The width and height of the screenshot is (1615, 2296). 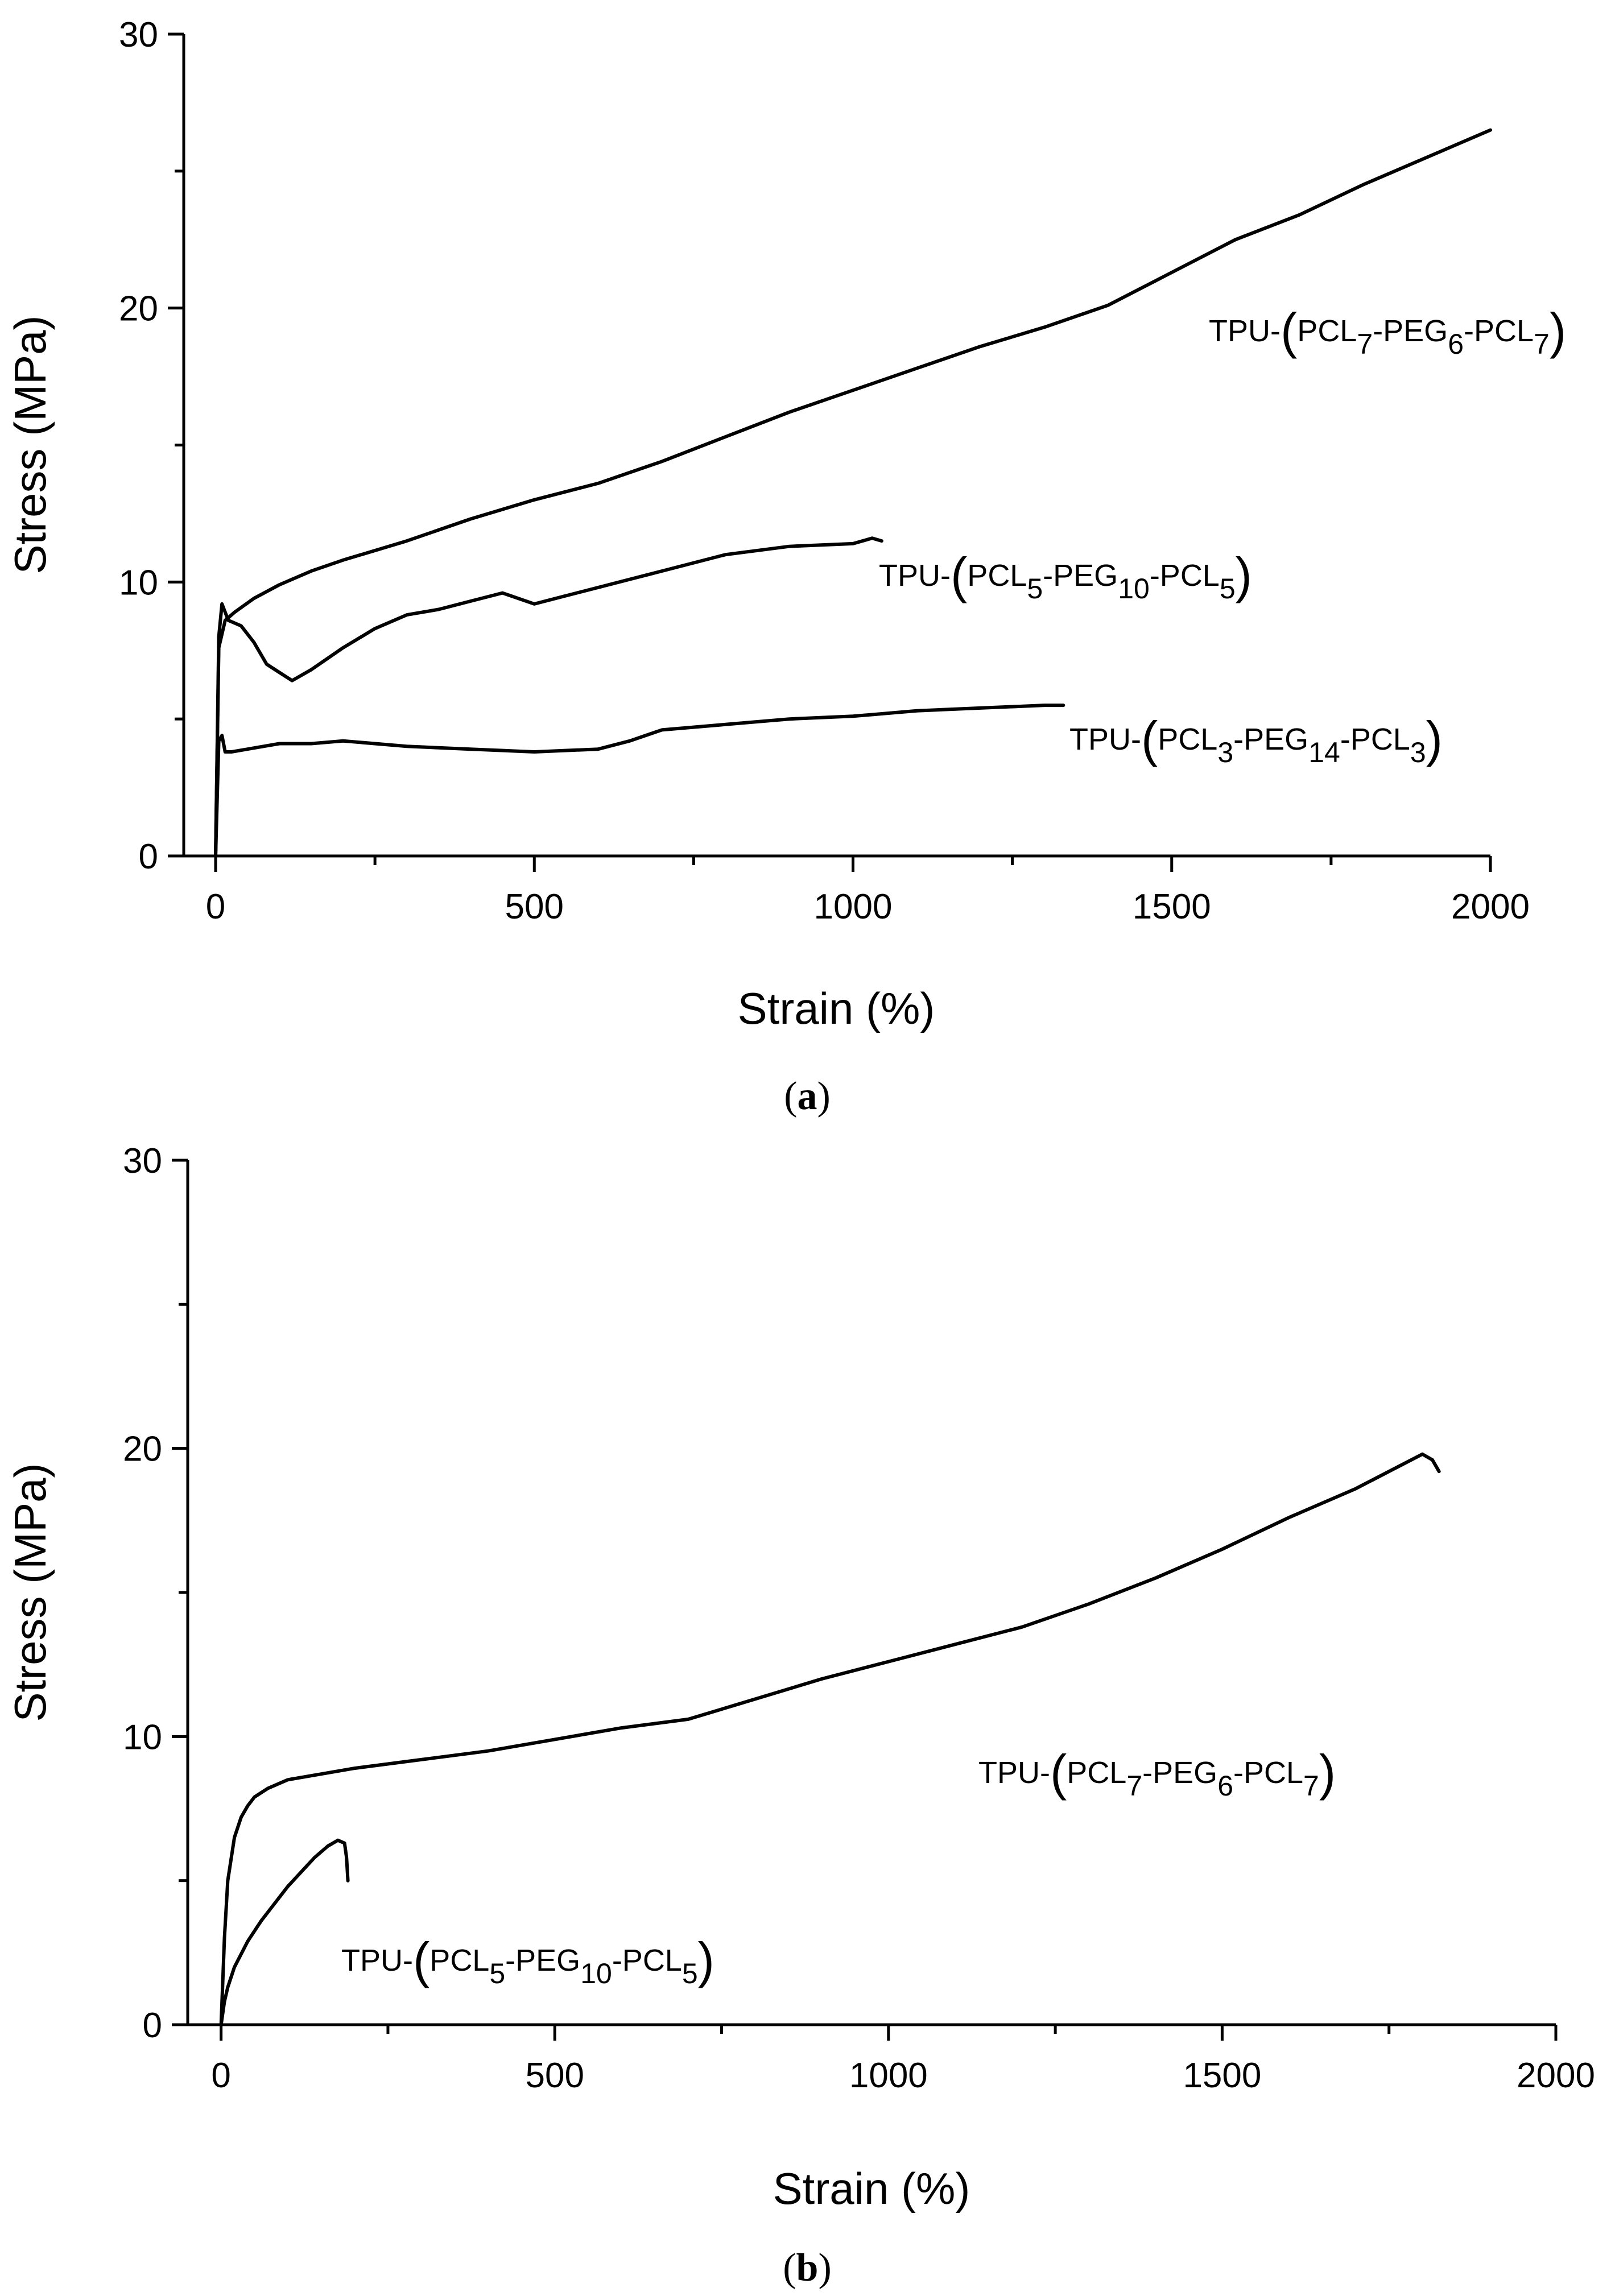 What do you see at coordinates (1256, 739) in the screenshot?
I see `series-label-3: TPU-(PCL3-PEG14-PCL3)` at bounding box center [1256, 739].